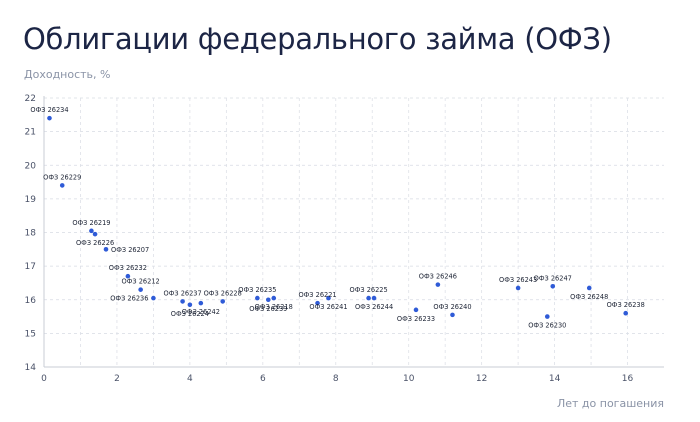 The width and height of the screenshot is (700, 422). I want to click on data-label: ОФЗ 26239, so click(268, 309).